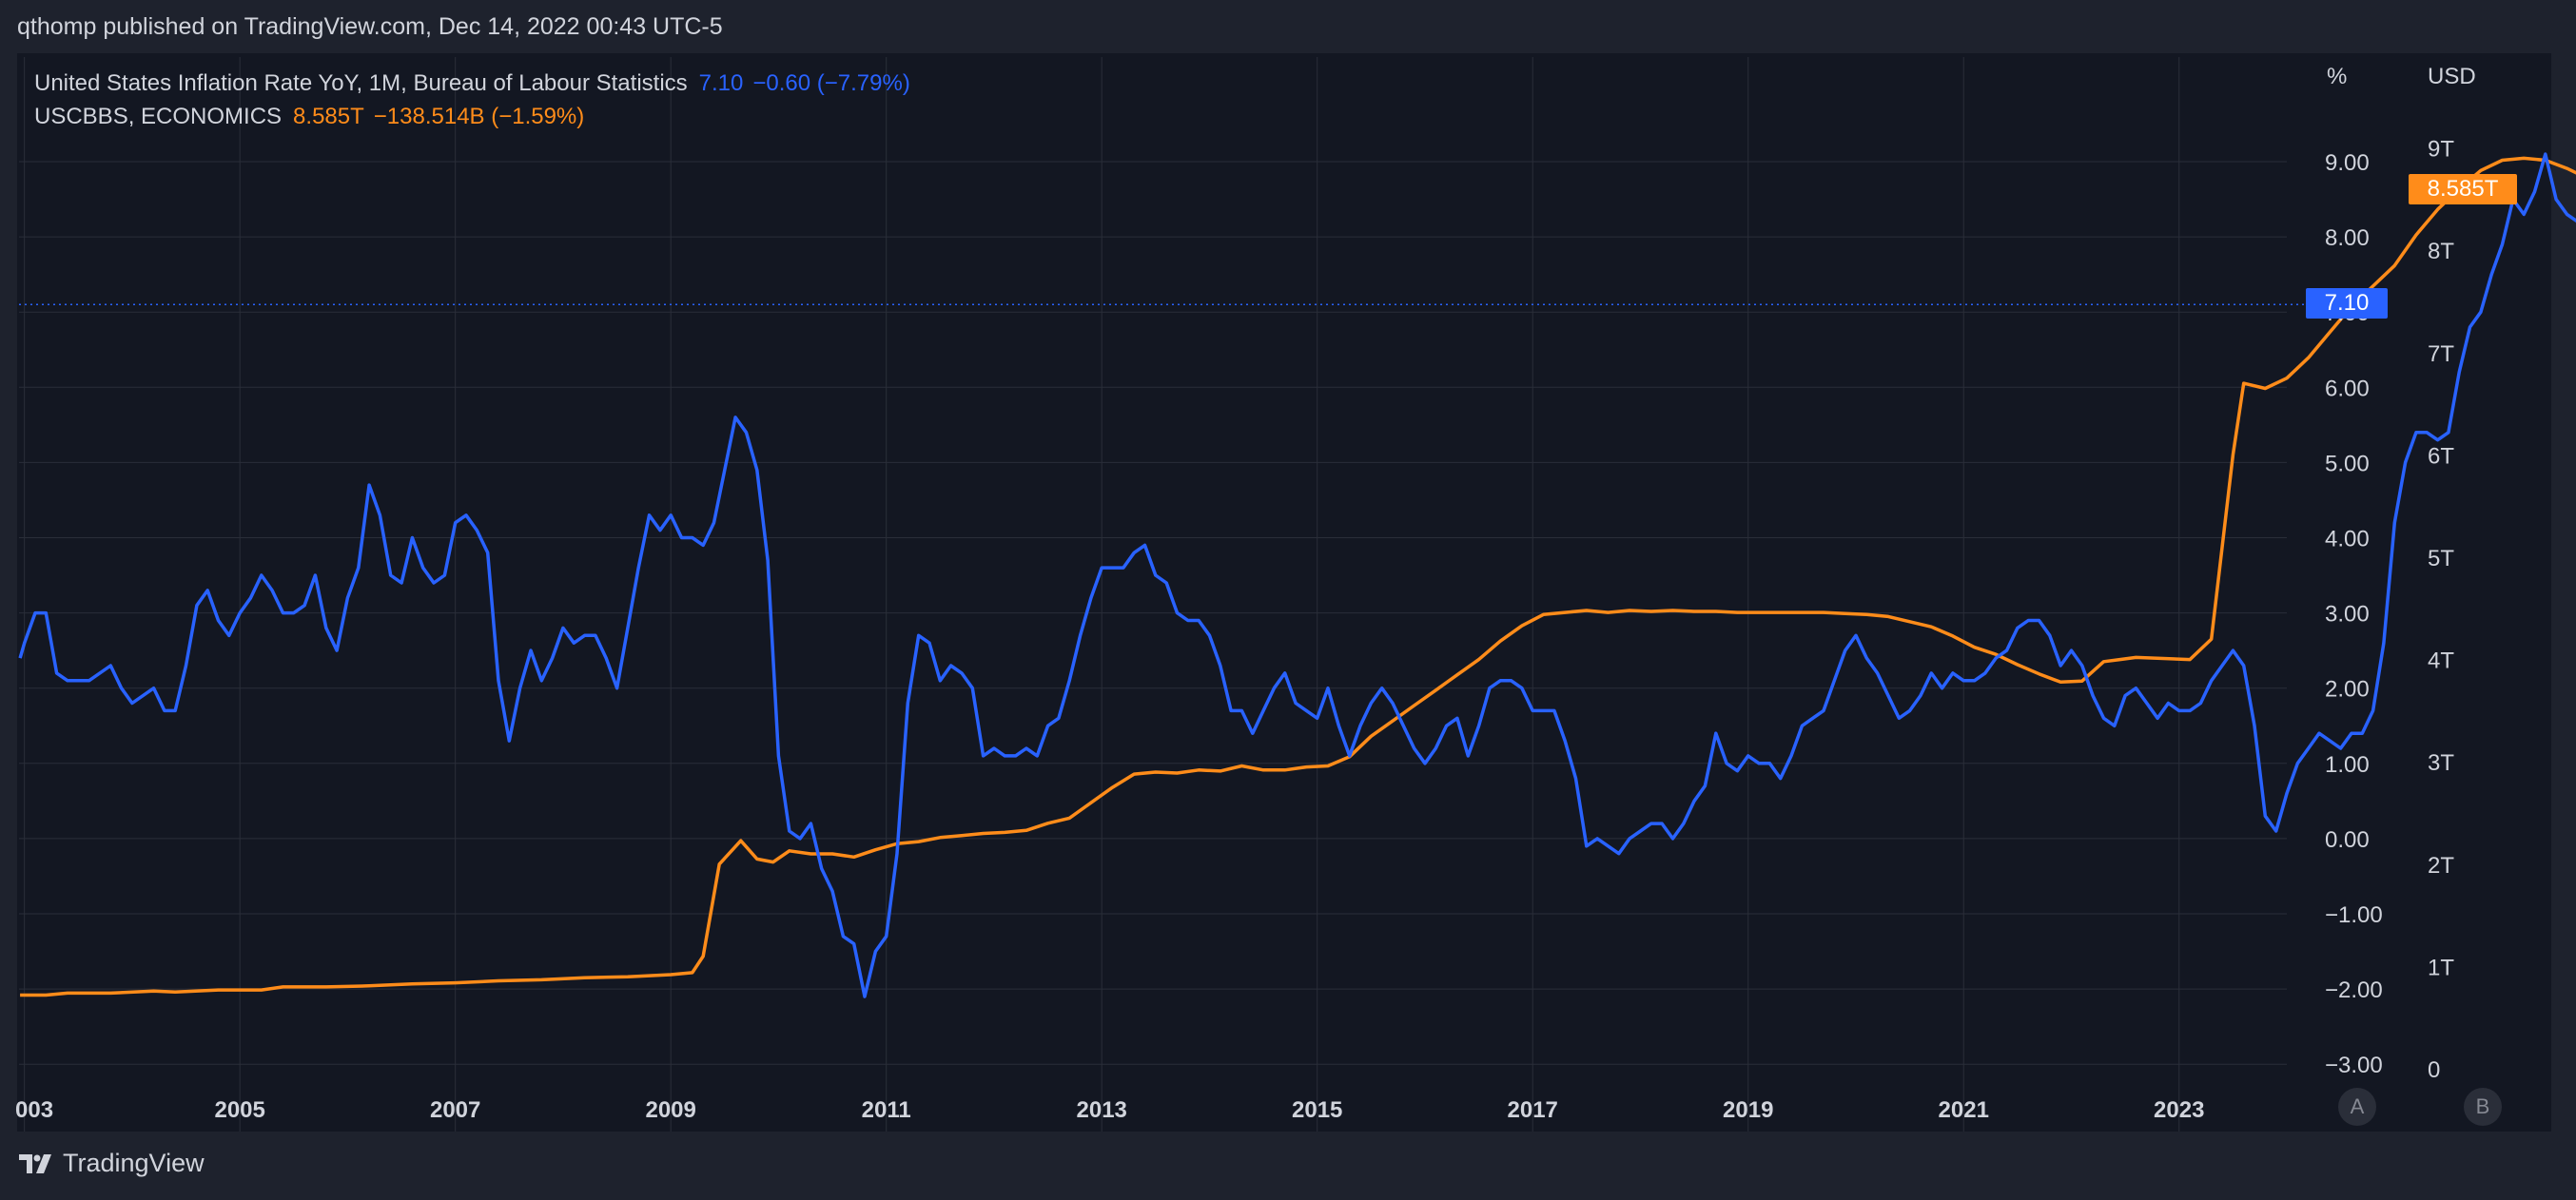  What do you see at coordinates (455, 1110) in the screenshot?
I see `x-tick-label: 2007` at bounding box center [455, 1110].